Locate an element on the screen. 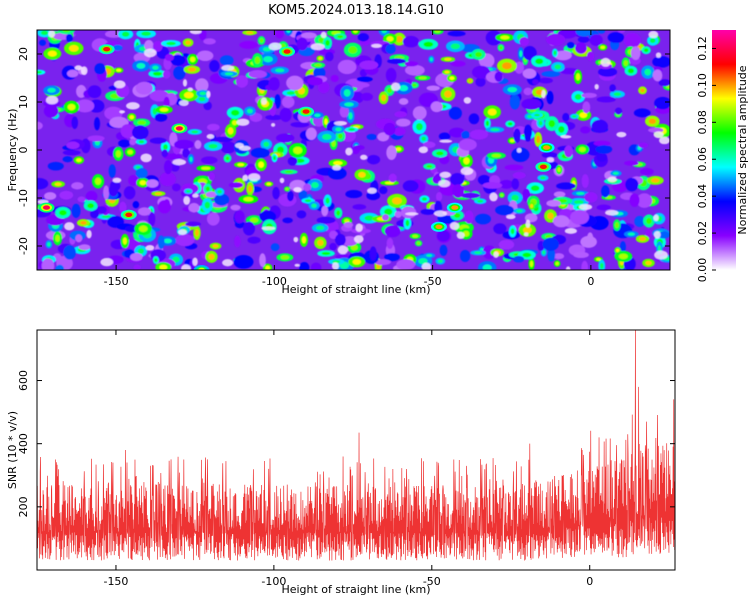  colorbar-tick-label: 0.00 is located at coordinates (702, 270).